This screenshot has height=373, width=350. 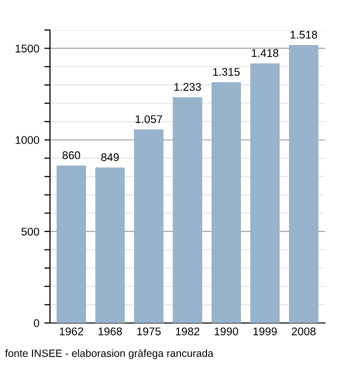 What do you see at coordinates (187, 86) in the screenshot?
I see `data-label: 1.233` at bounding box center [187, 86].